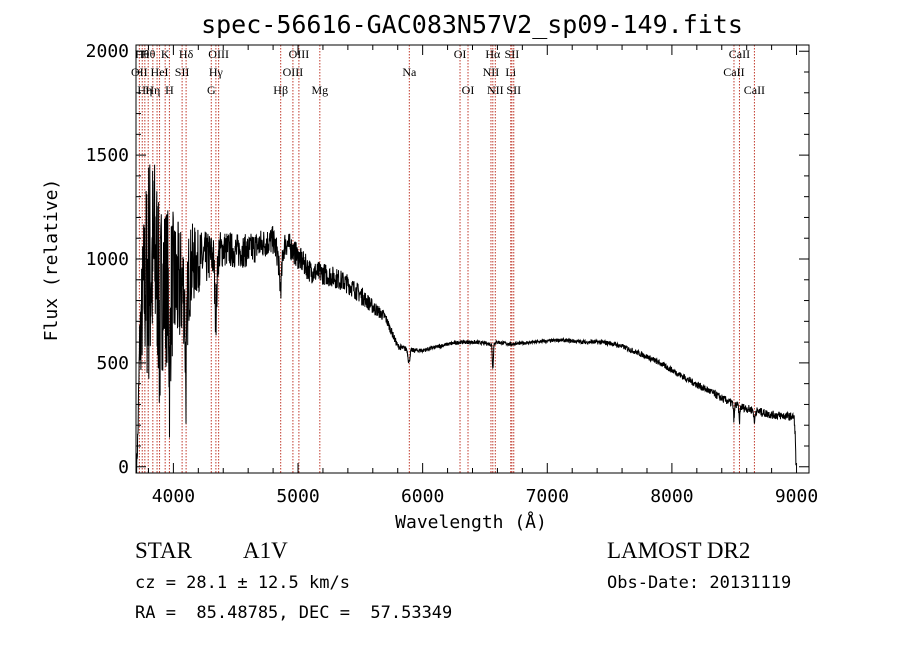 This screenshot has width=900, height=649. What do you see at coordinates (796, 496) in the screenshot?
I see `x-tick-label: 9000` at bounding box center [796, 496].